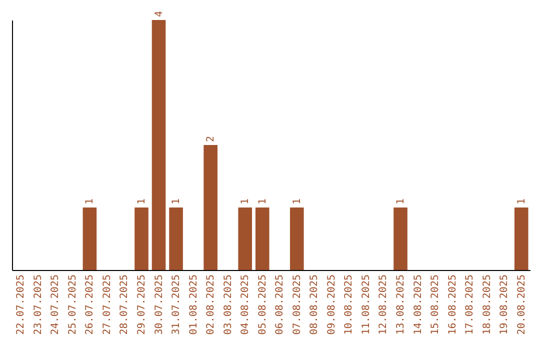 The image size is (540, 340). Describe the element at coordinates (159, 304) in the screenshot. I see `x-tick-label: 30.07.2025` at that location.